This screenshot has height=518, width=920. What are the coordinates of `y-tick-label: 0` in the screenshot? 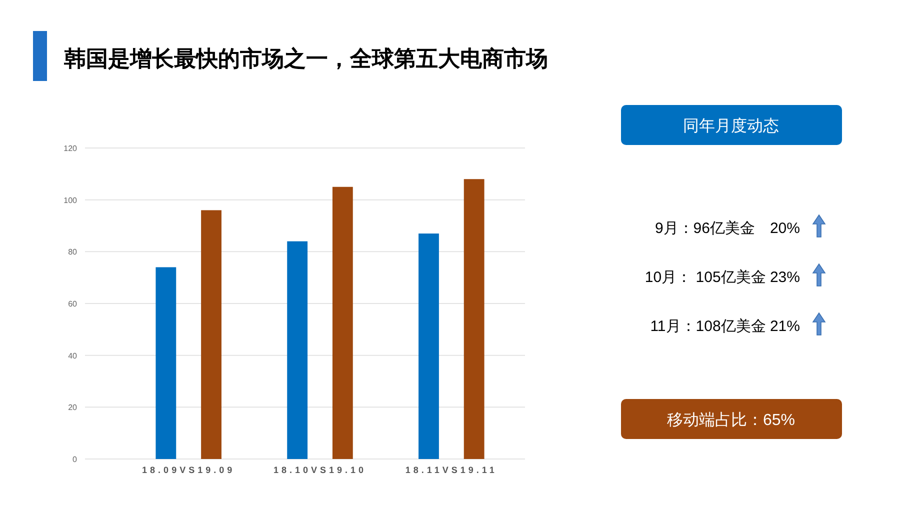 It's located at (75, 459).